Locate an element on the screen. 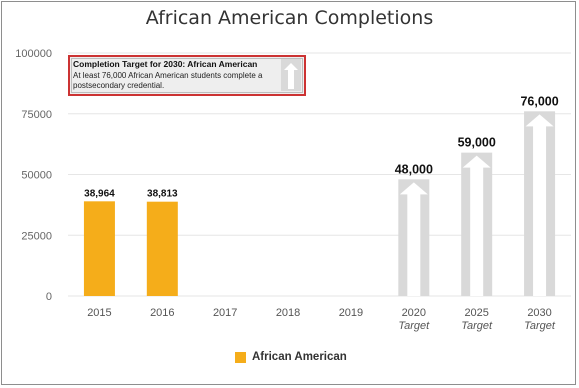 This screenshot has width=579, height=388. callout-arrow-icon is located at coordinates (291, 75).